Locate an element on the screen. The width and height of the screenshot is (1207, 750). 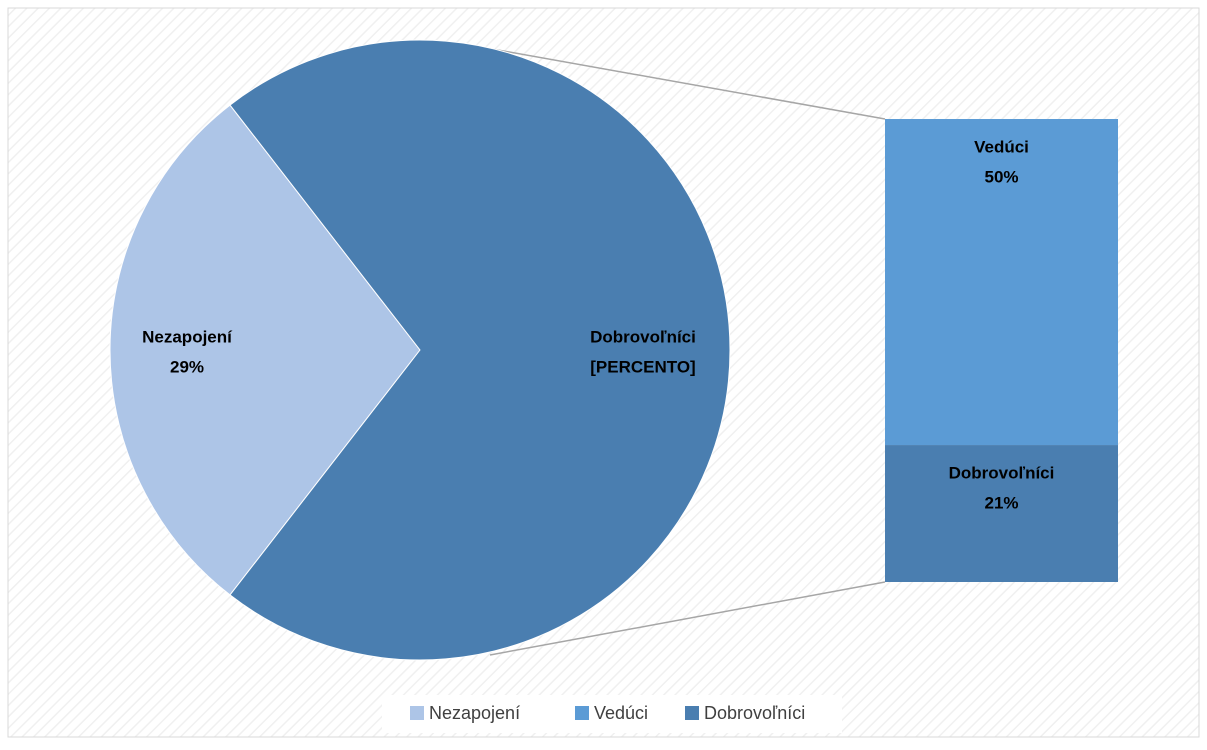
legend-label: Nezapojení is located at coordinates (474, 713).